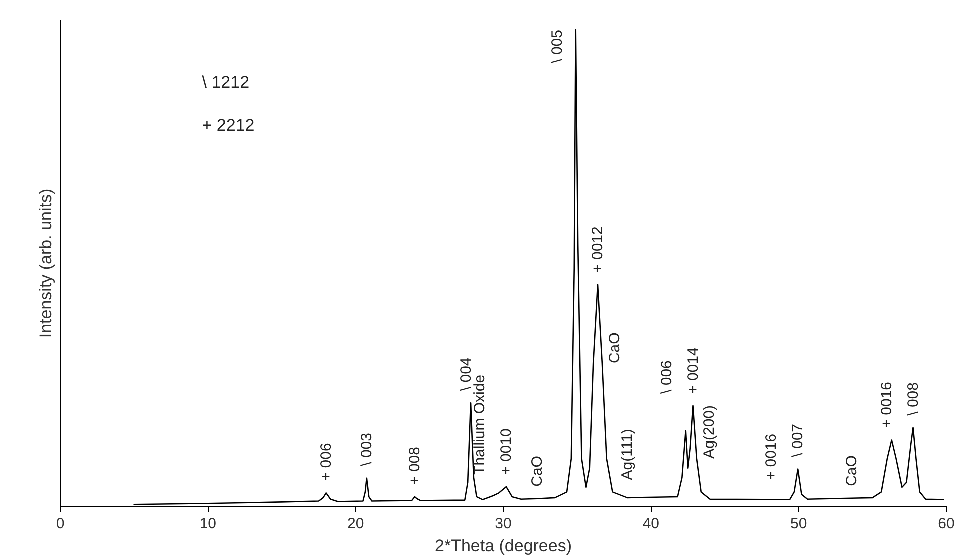 This screenshot has height=558, width=976. Describe the element at coordinates (946, 524) in the screenshot. I see `x-tick-label: 60` at that location.